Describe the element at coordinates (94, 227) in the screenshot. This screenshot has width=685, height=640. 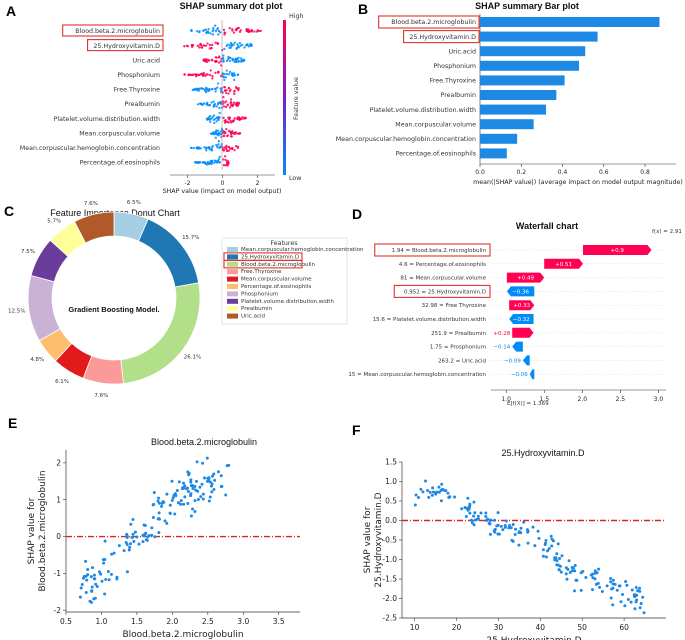
I see `donut-slice` at that location.